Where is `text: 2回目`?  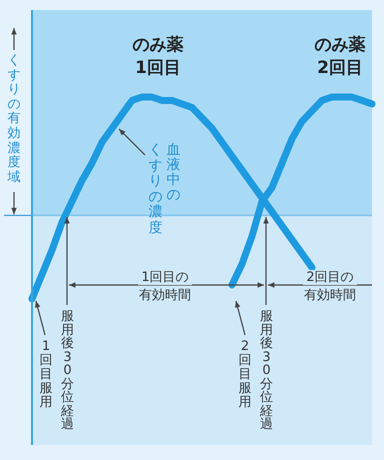
text: 2回目 is located at coordinates (340, 68).